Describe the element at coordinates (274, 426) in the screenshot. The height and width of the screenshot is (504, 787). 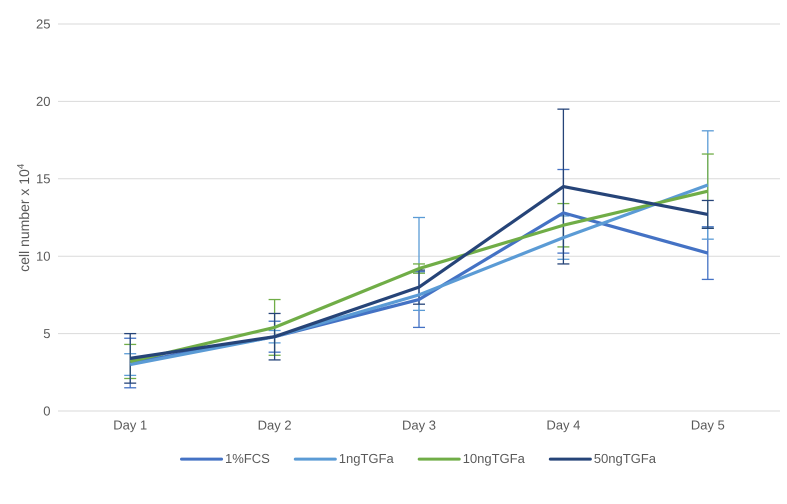
I see `x-tick-label: Day 2` at that location.